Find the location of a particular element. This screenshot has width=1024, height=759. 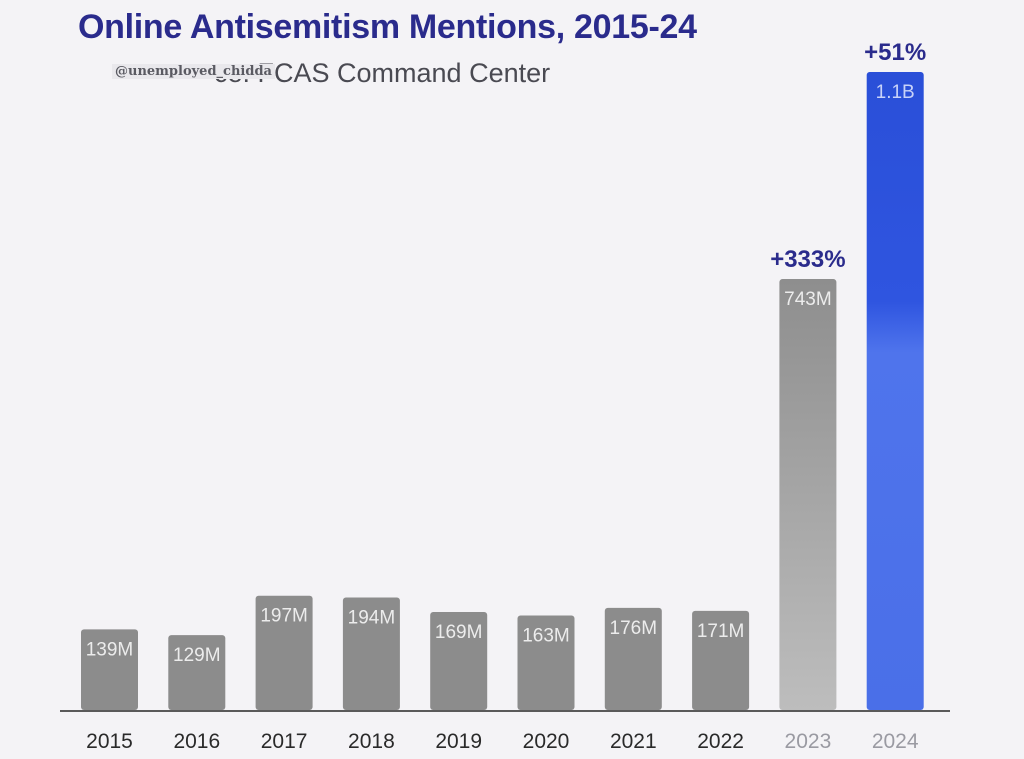

bar-2022 is located at coordinates (721, 660).